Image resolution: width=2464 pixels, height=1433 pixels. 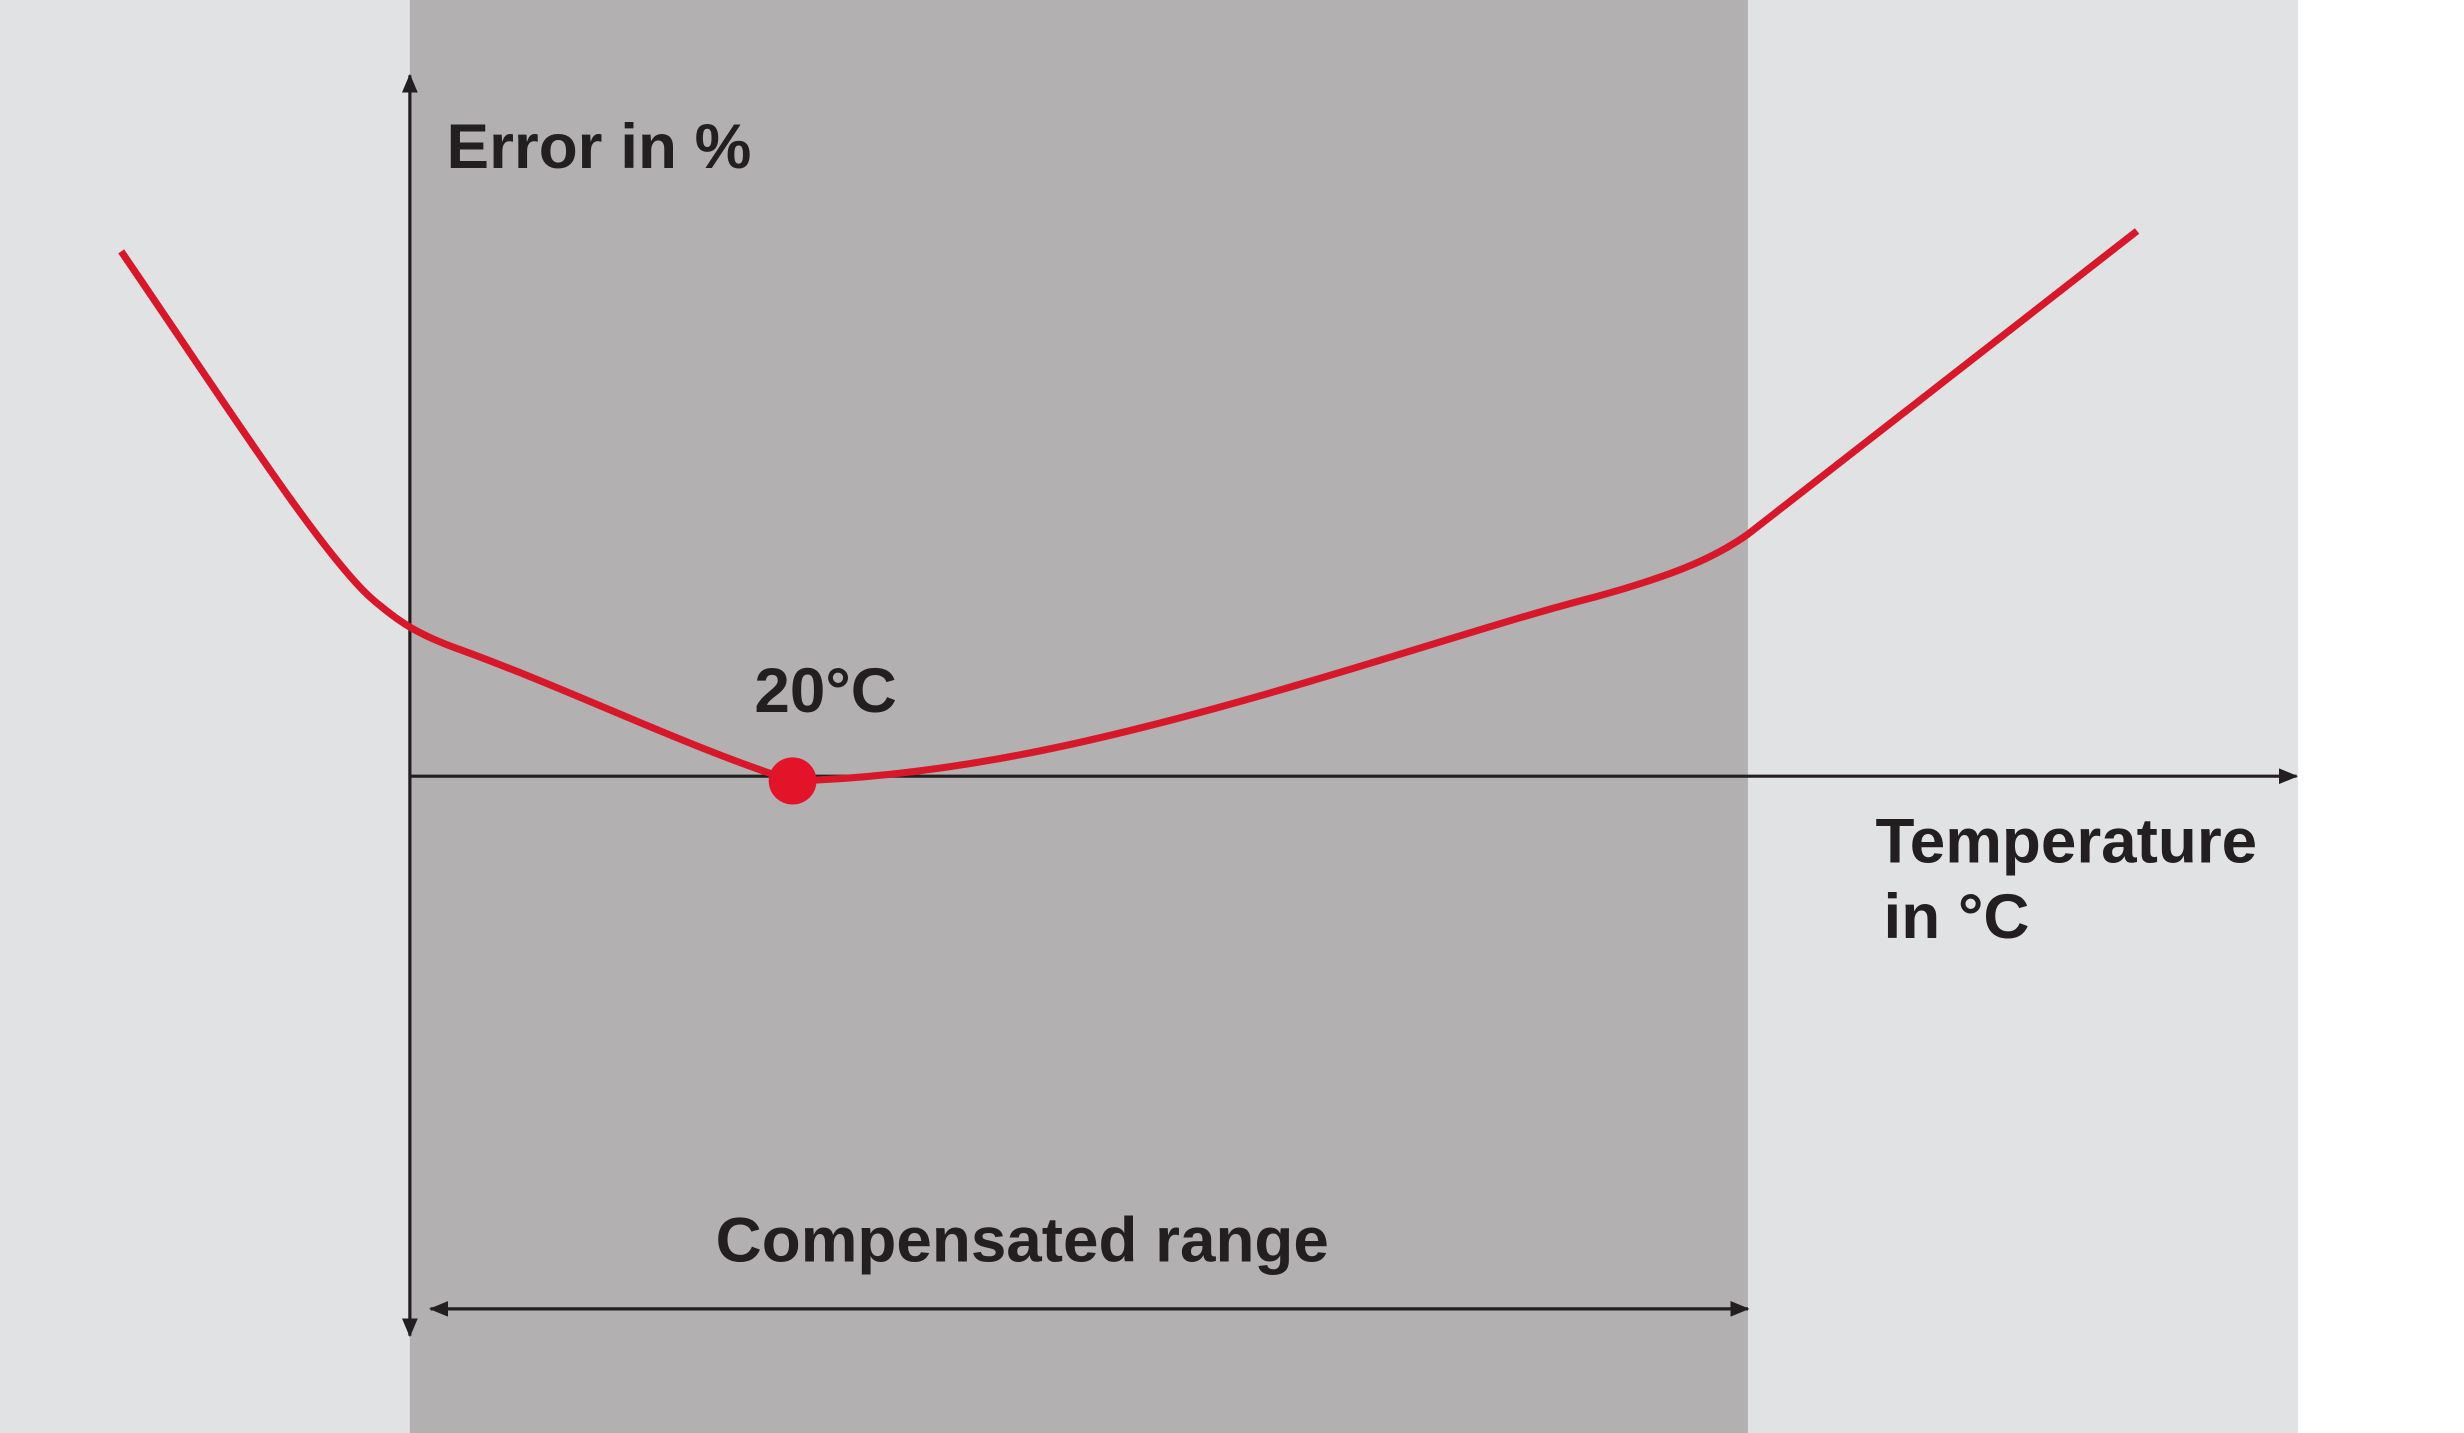 What do you see at coordinates (825, 690) in the screenshot?
I see `reference-point-label: 20°C` at bounding box center [825, 690].